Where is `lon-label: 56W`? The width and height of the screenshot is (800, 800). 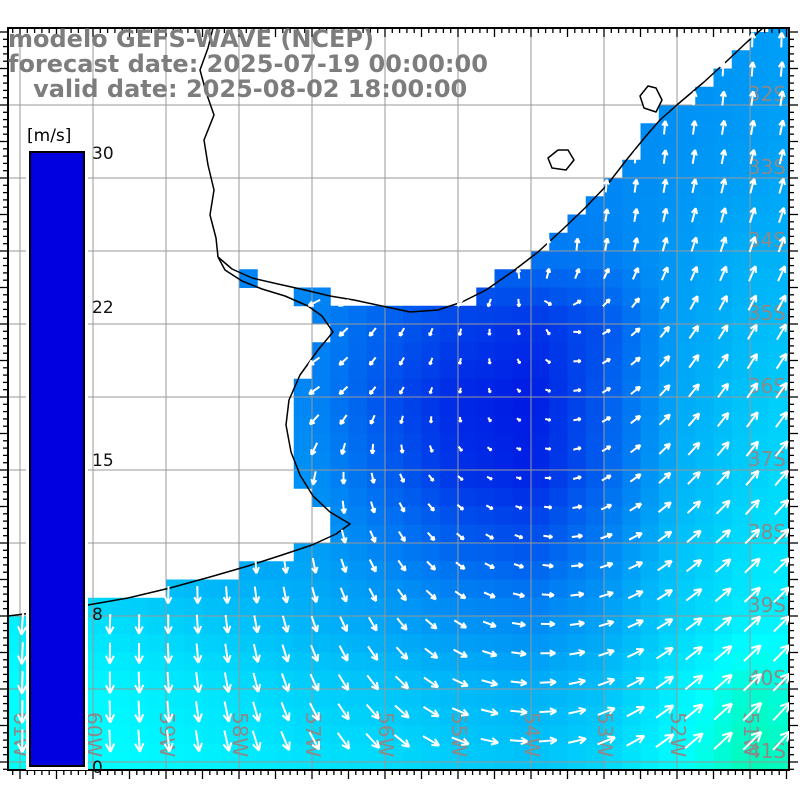
lon-label: 56W is located at coordinates (386, 734).